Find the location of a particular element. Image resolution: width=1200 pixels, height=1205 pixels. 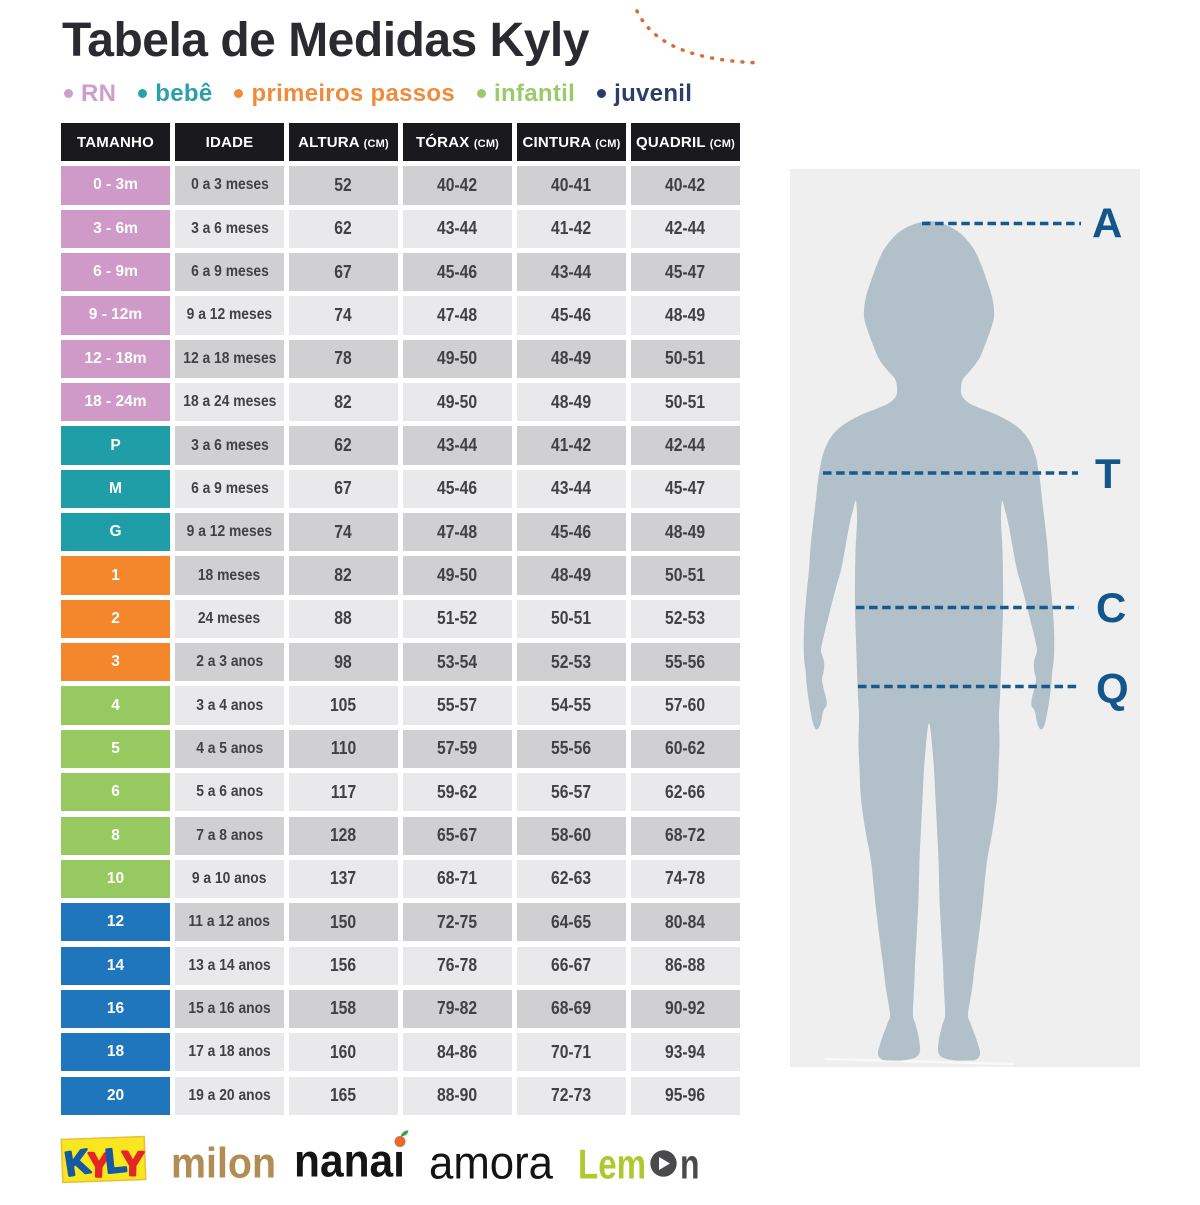

svg-text: Lem is located at coordinates (612, 1164).